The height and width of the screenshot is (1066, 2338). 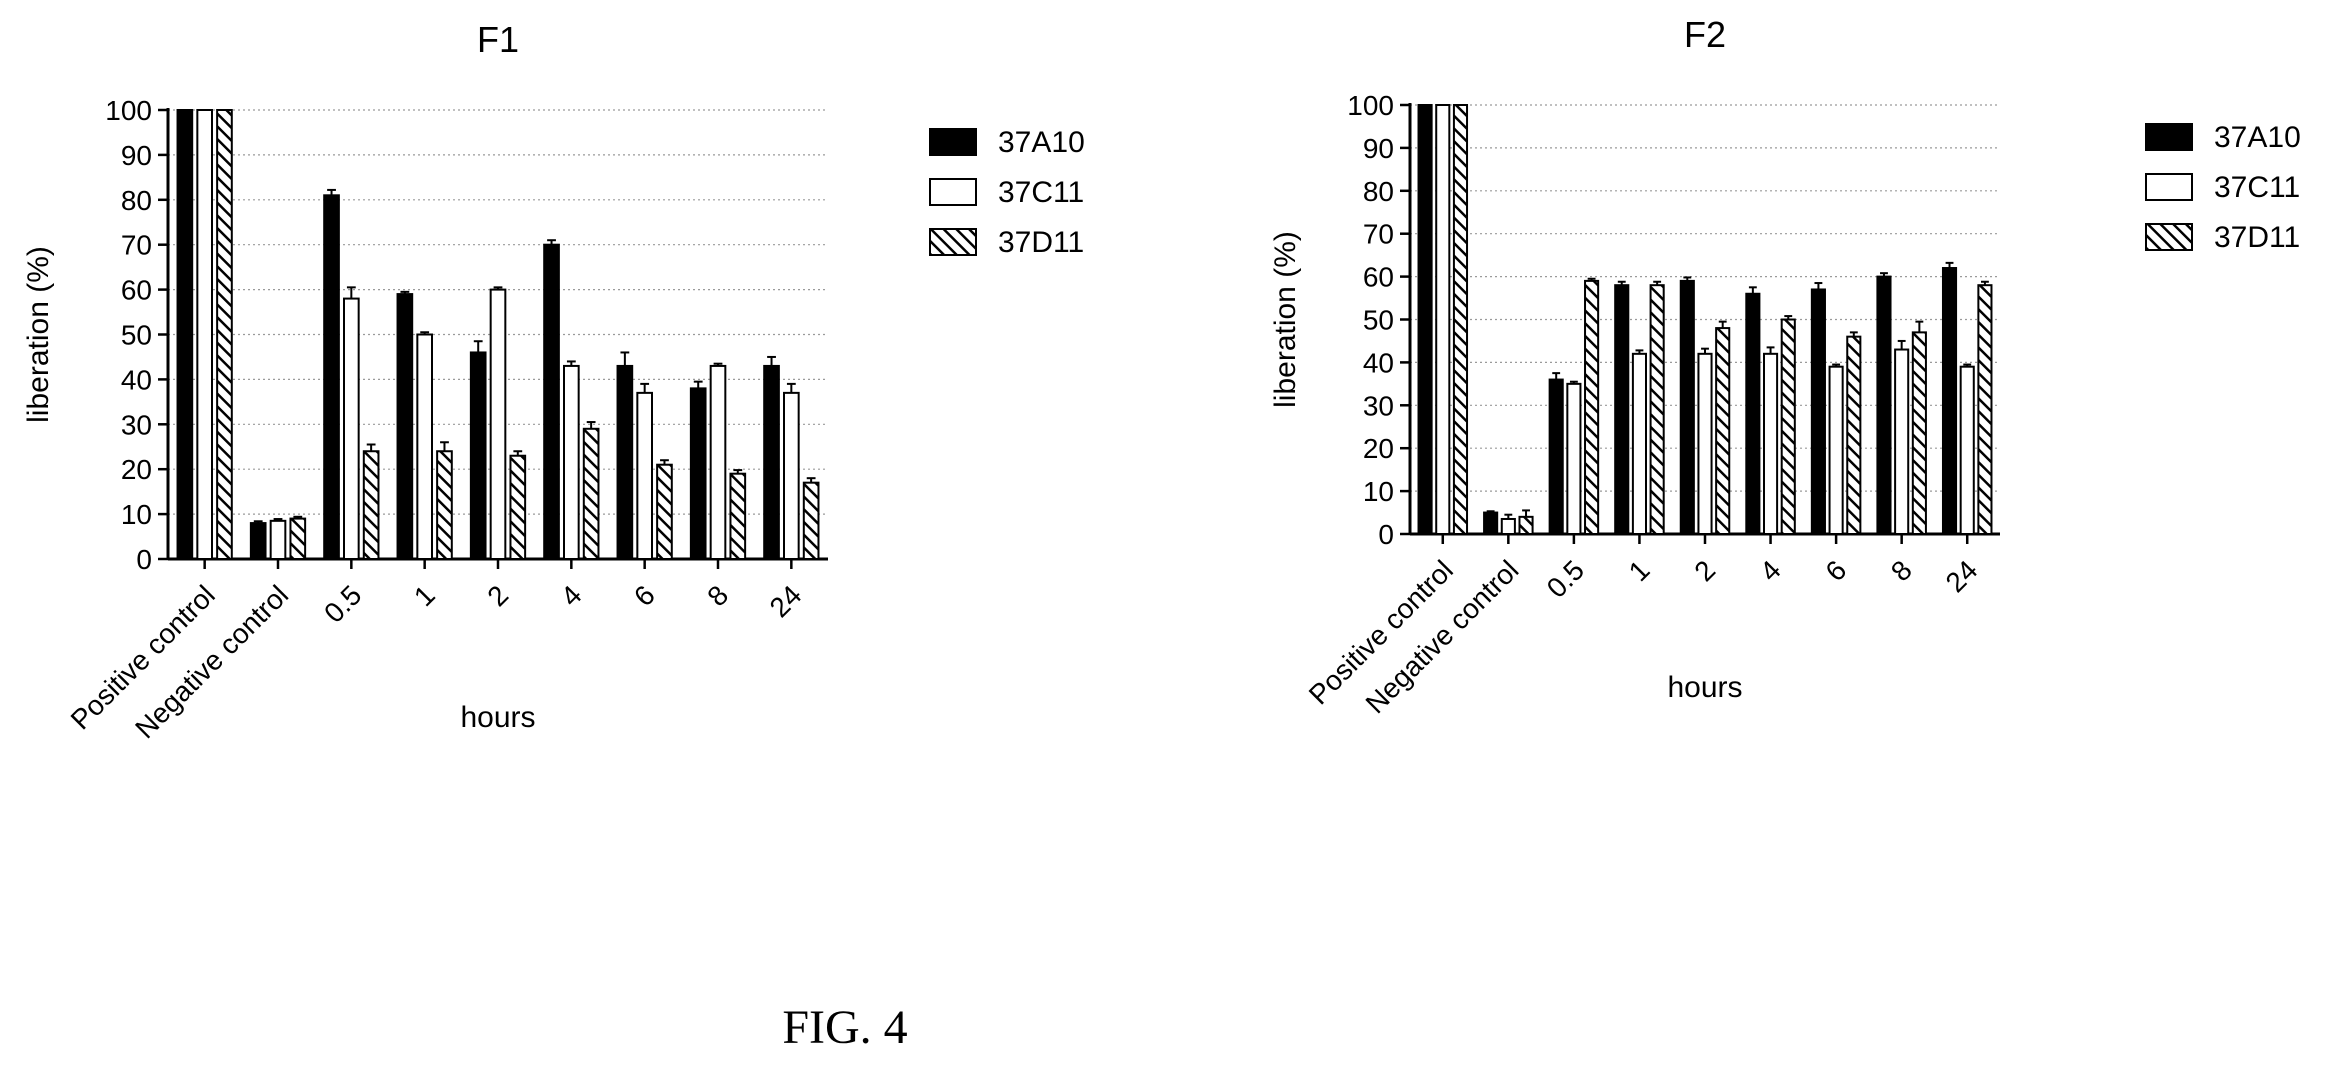 What do you see at coordinates (498, 39) in the screenshot?
I see `chart-title: F1` at bounding box center [498, 39].